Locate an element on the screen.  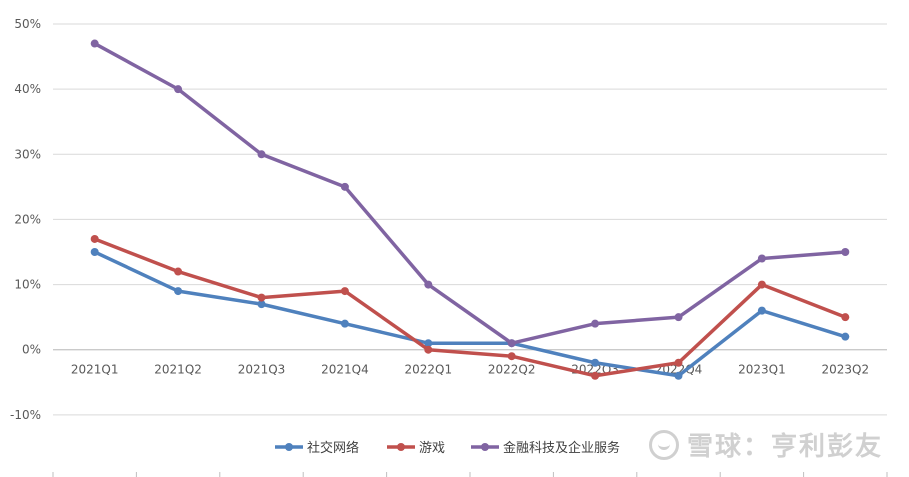
x-tick-label: 2021Q1 is located at coordinates (95, 370).